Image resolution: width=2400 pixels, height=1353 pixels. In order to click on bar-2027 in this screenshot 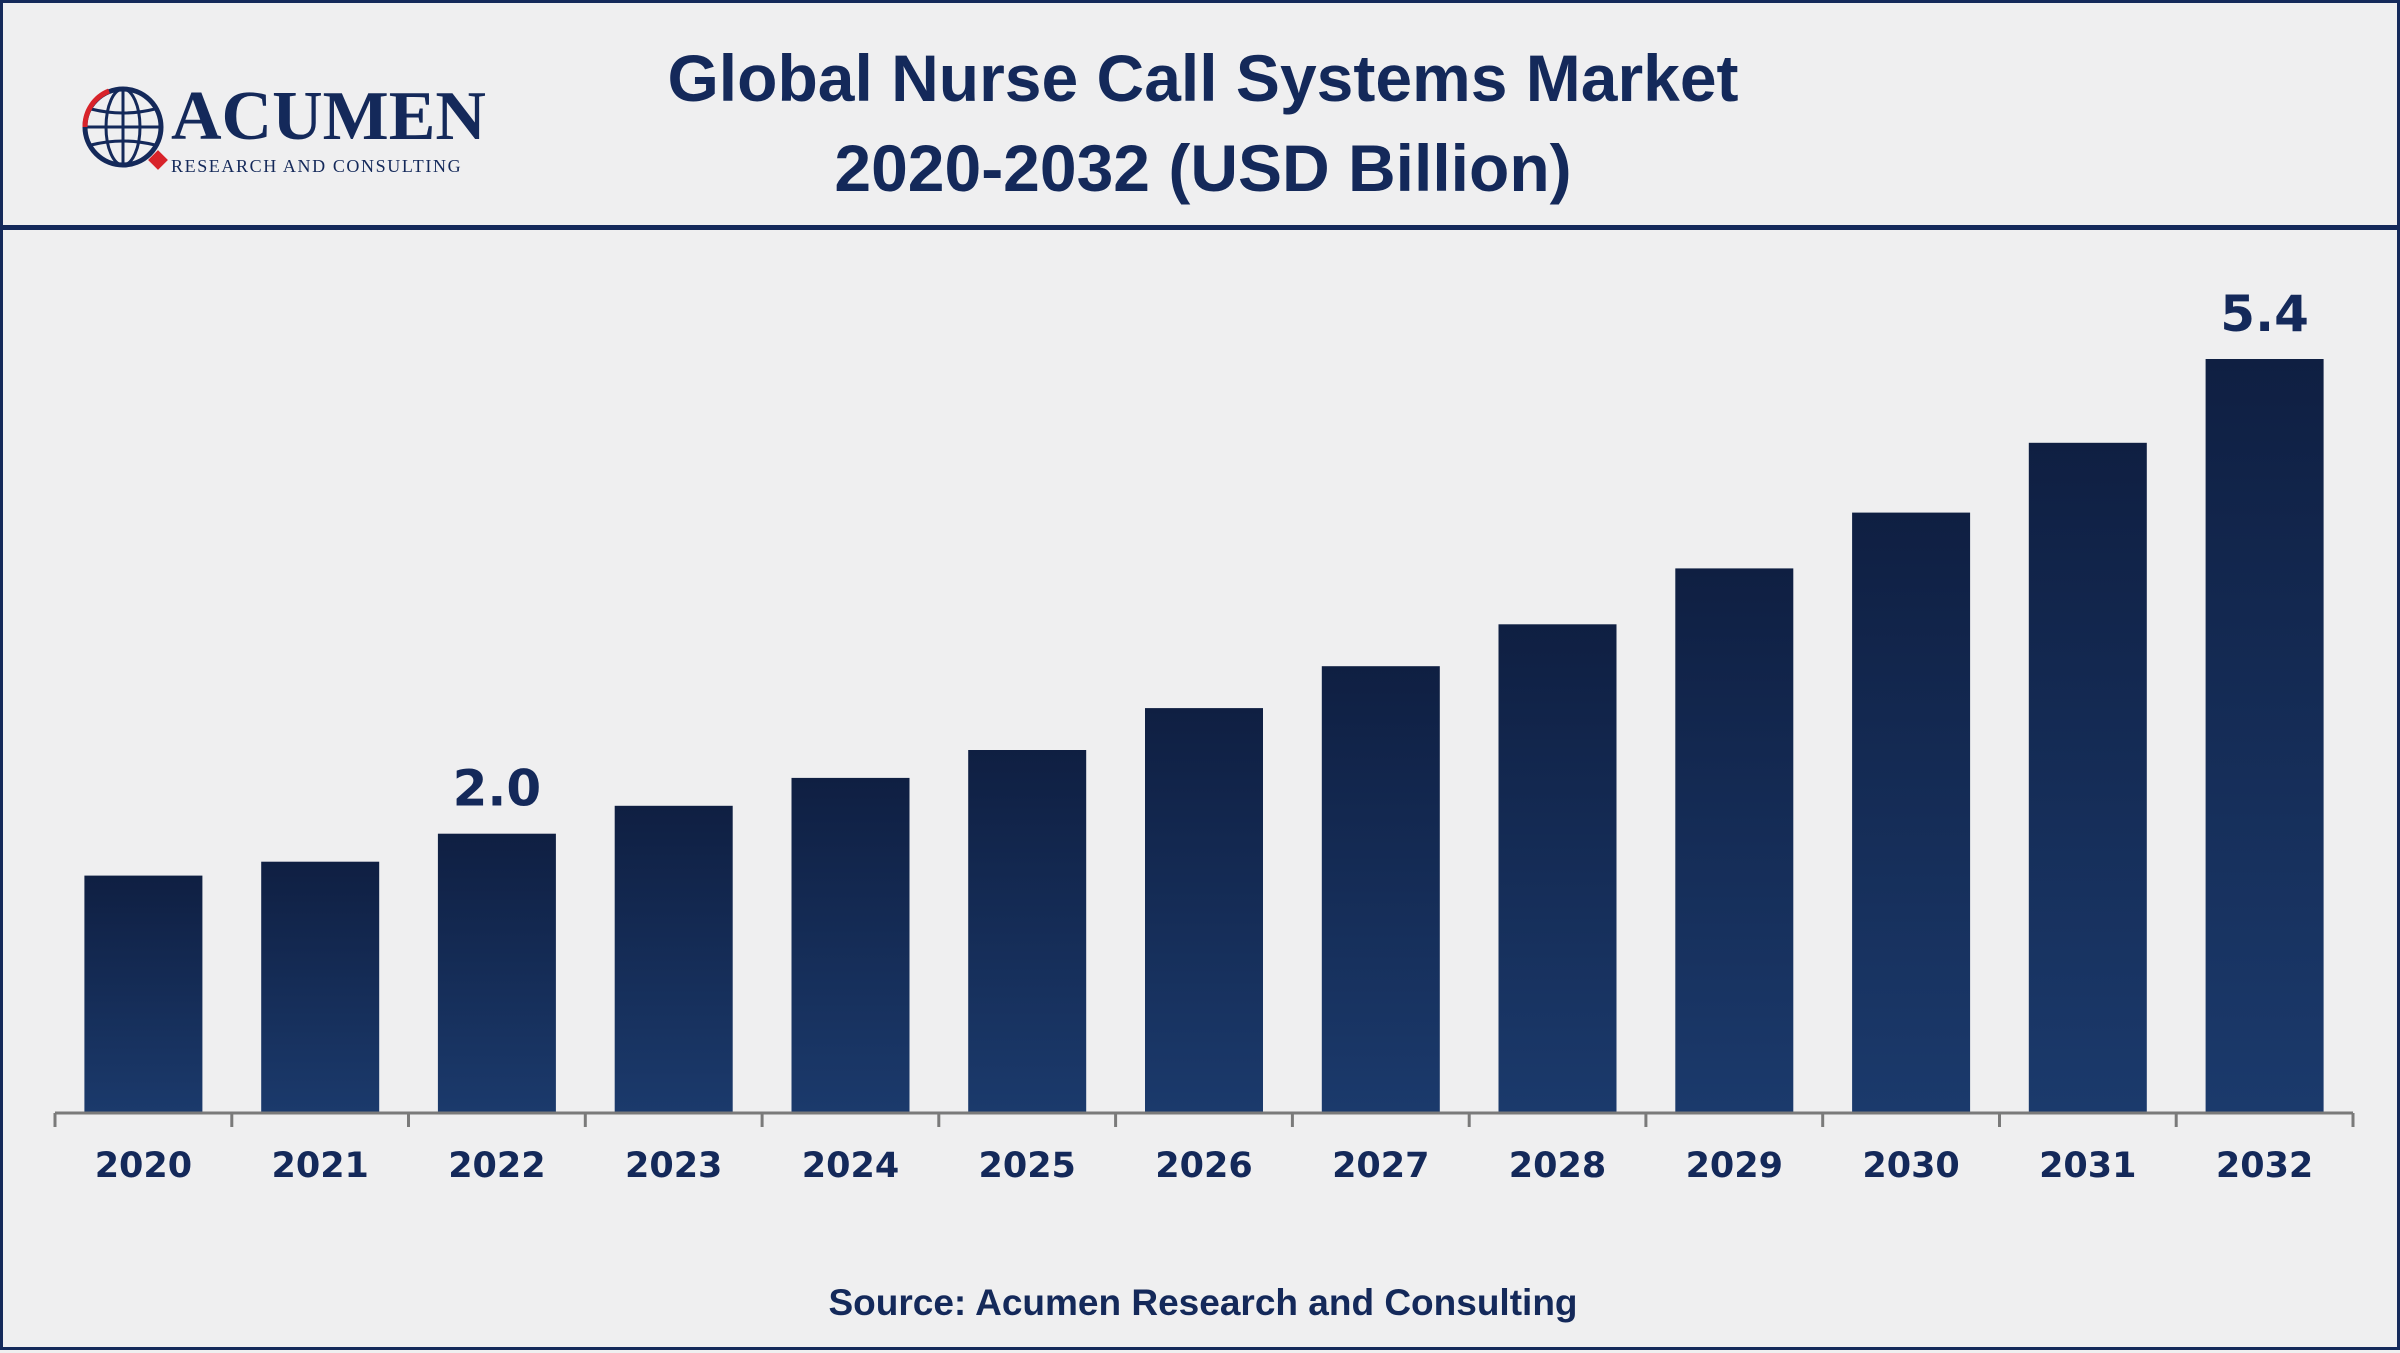, I will do `click(1380, 889)`.